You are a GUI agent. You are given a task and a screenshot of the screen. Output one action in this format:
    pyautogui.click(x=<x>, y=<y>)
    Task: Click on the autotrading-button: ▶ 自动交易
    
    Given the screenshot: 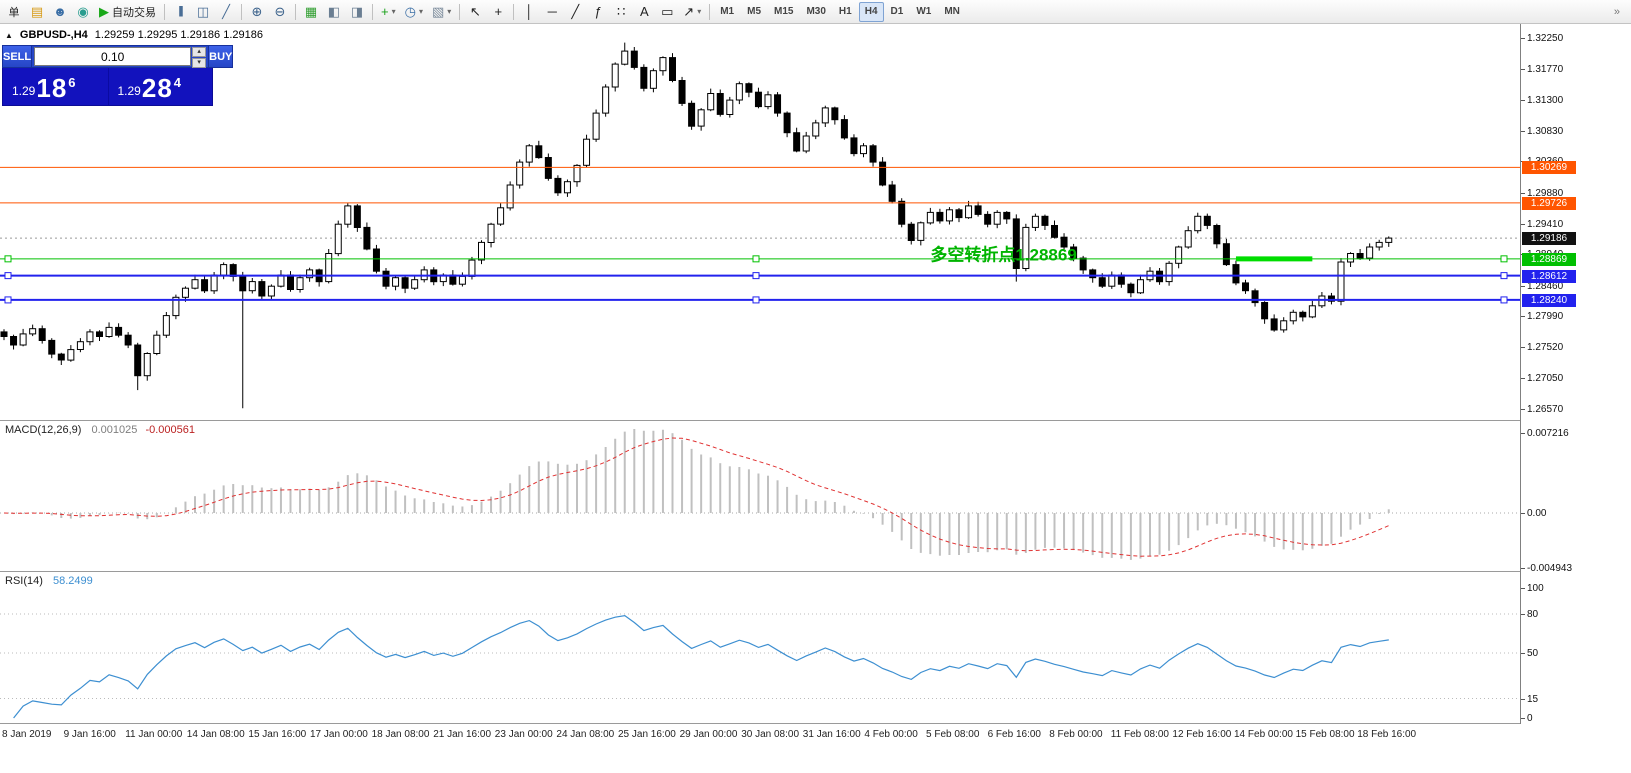 What is the action you would take?
    pyautogui.click(x=127, y=12)
    